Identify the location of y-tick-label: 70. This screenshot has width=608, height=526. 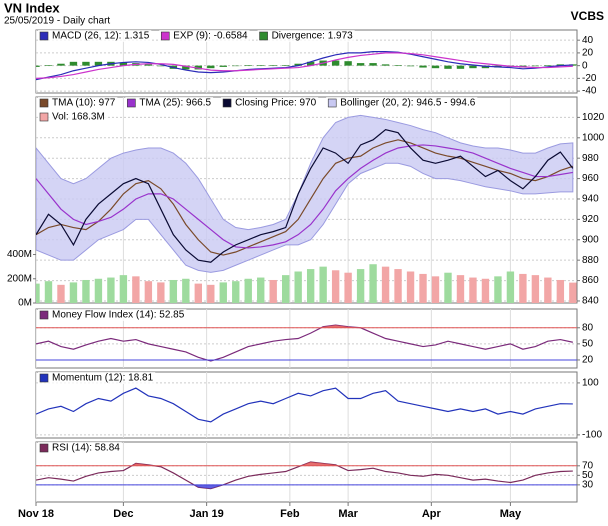
(588, 465).